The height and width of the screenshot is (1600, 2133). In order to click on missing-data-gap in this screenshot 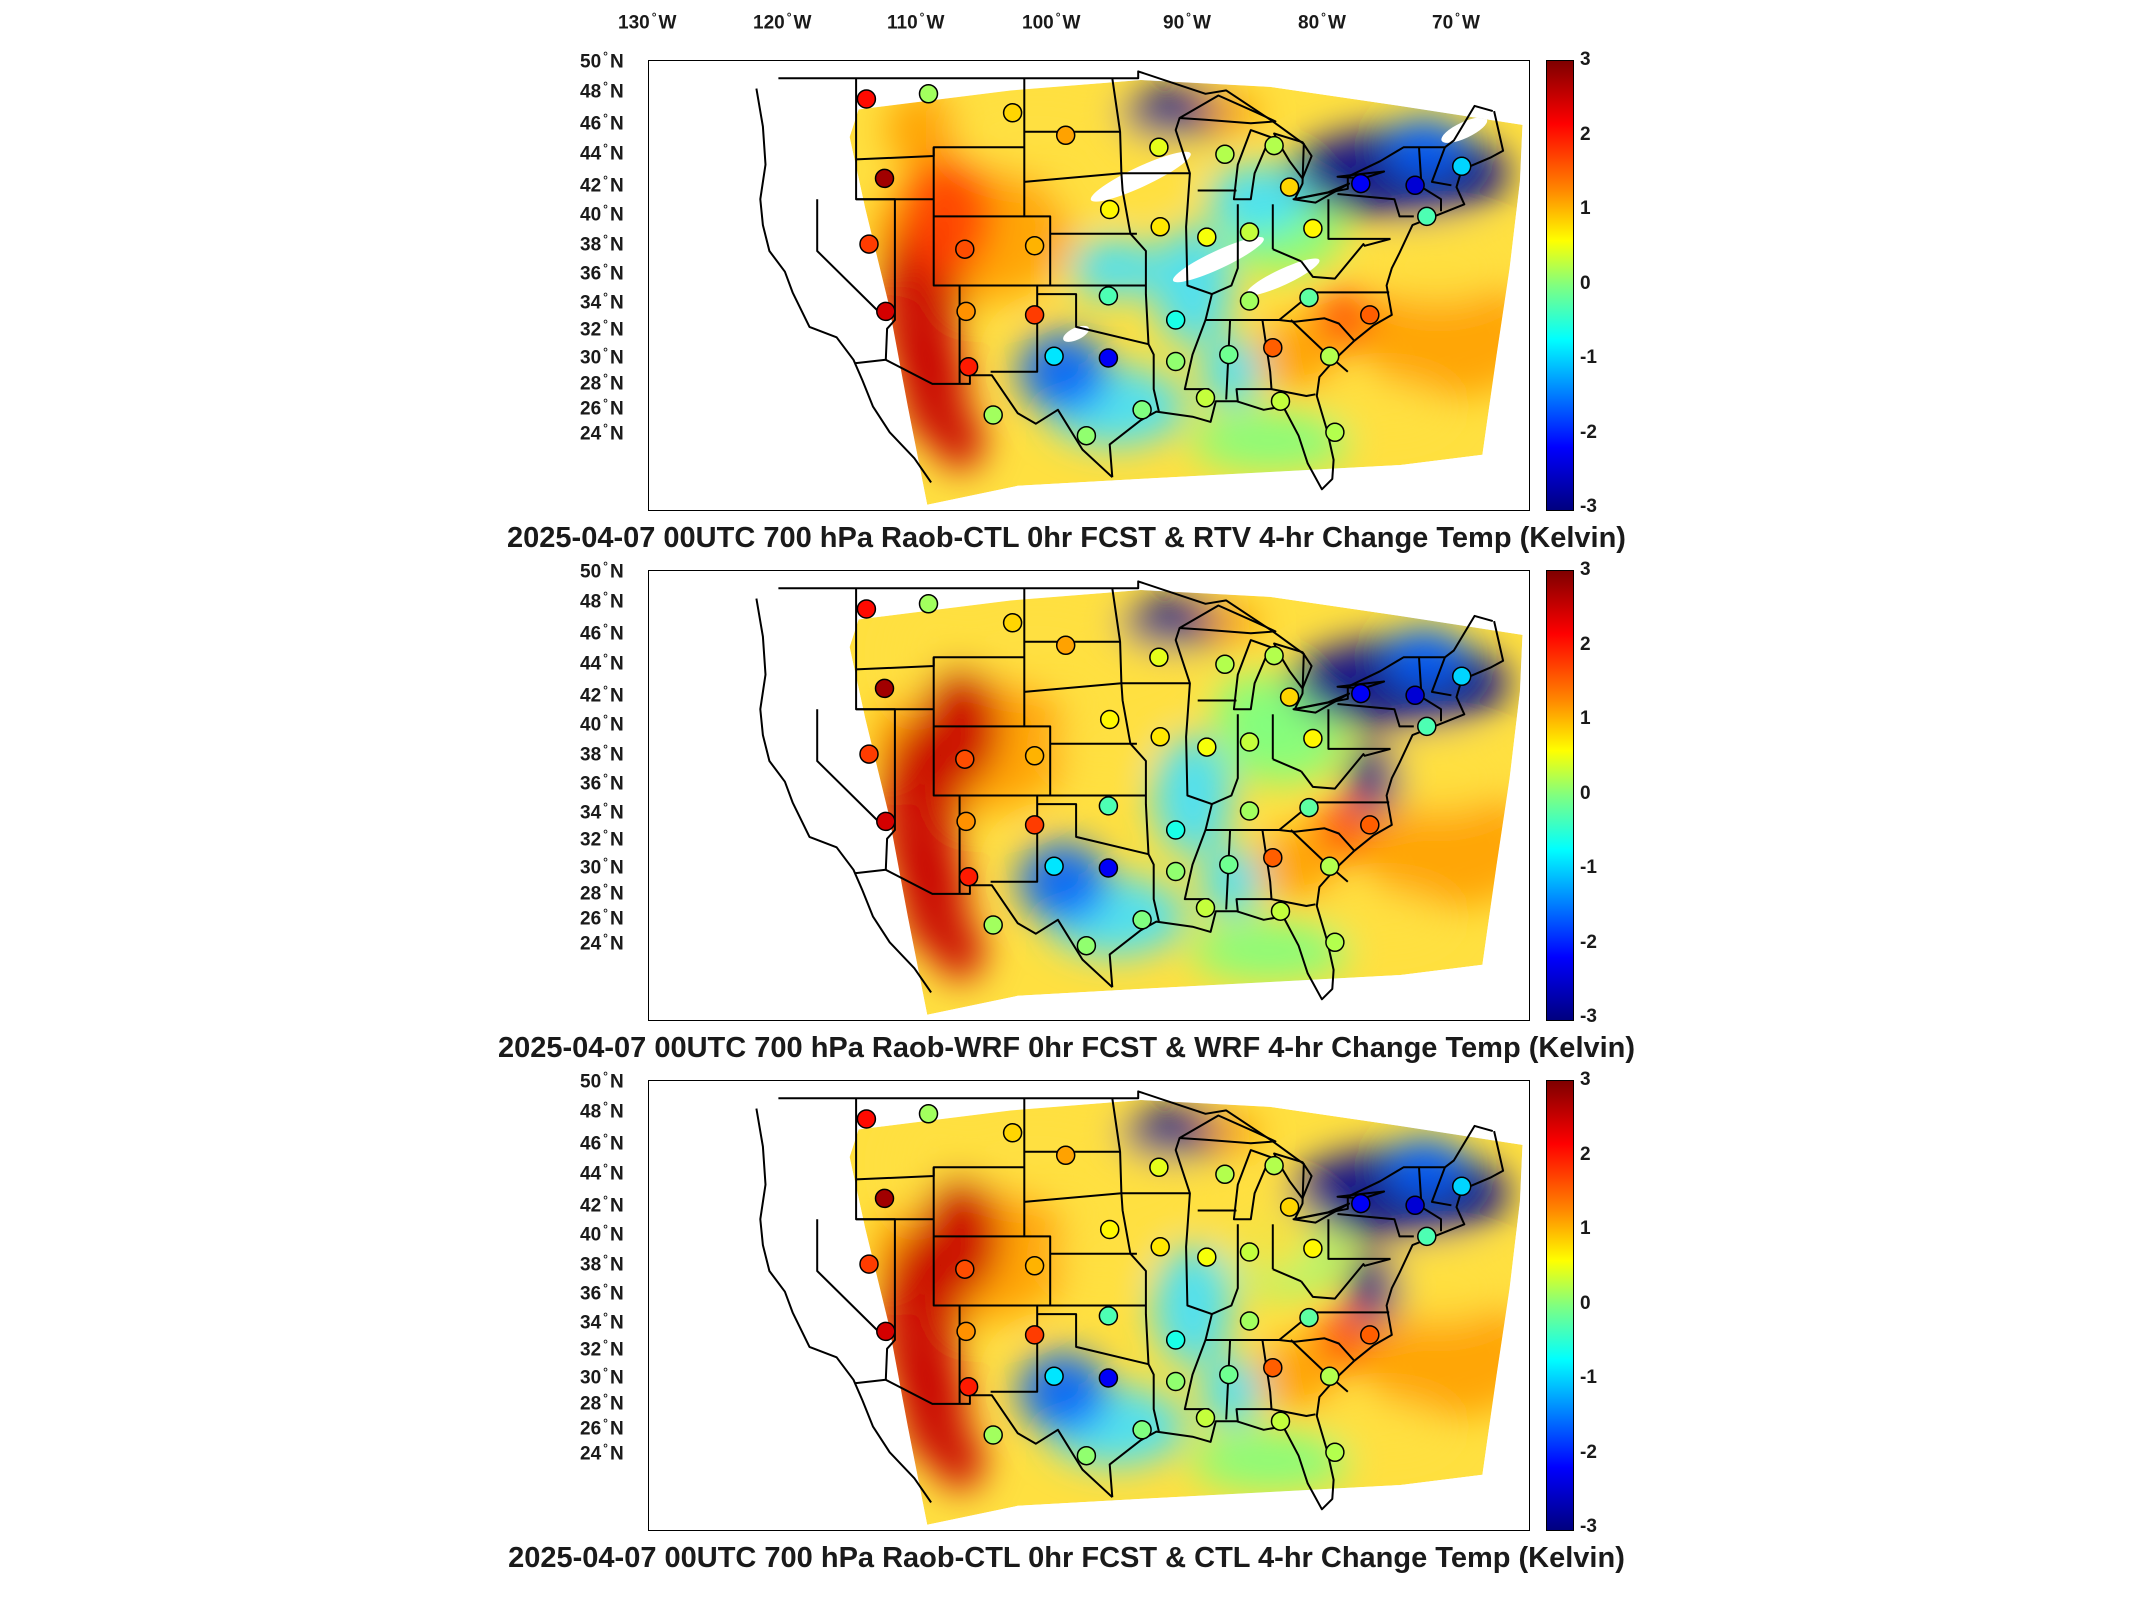, I will do `click(1140, 176)`.